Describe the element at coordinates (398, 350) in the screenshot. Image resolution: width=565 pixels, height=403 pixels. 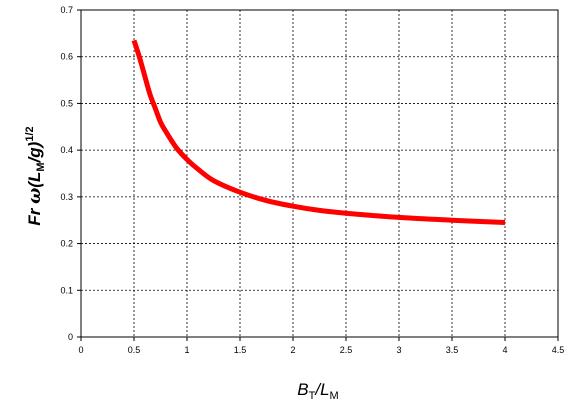
I see `x-tick-label: 3` at that location.